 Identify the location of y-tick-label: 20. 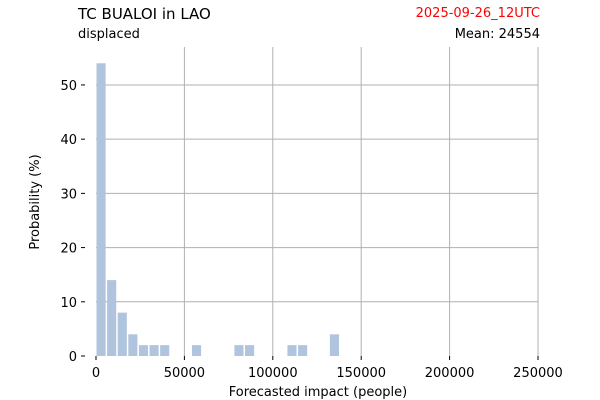
(68, 249).